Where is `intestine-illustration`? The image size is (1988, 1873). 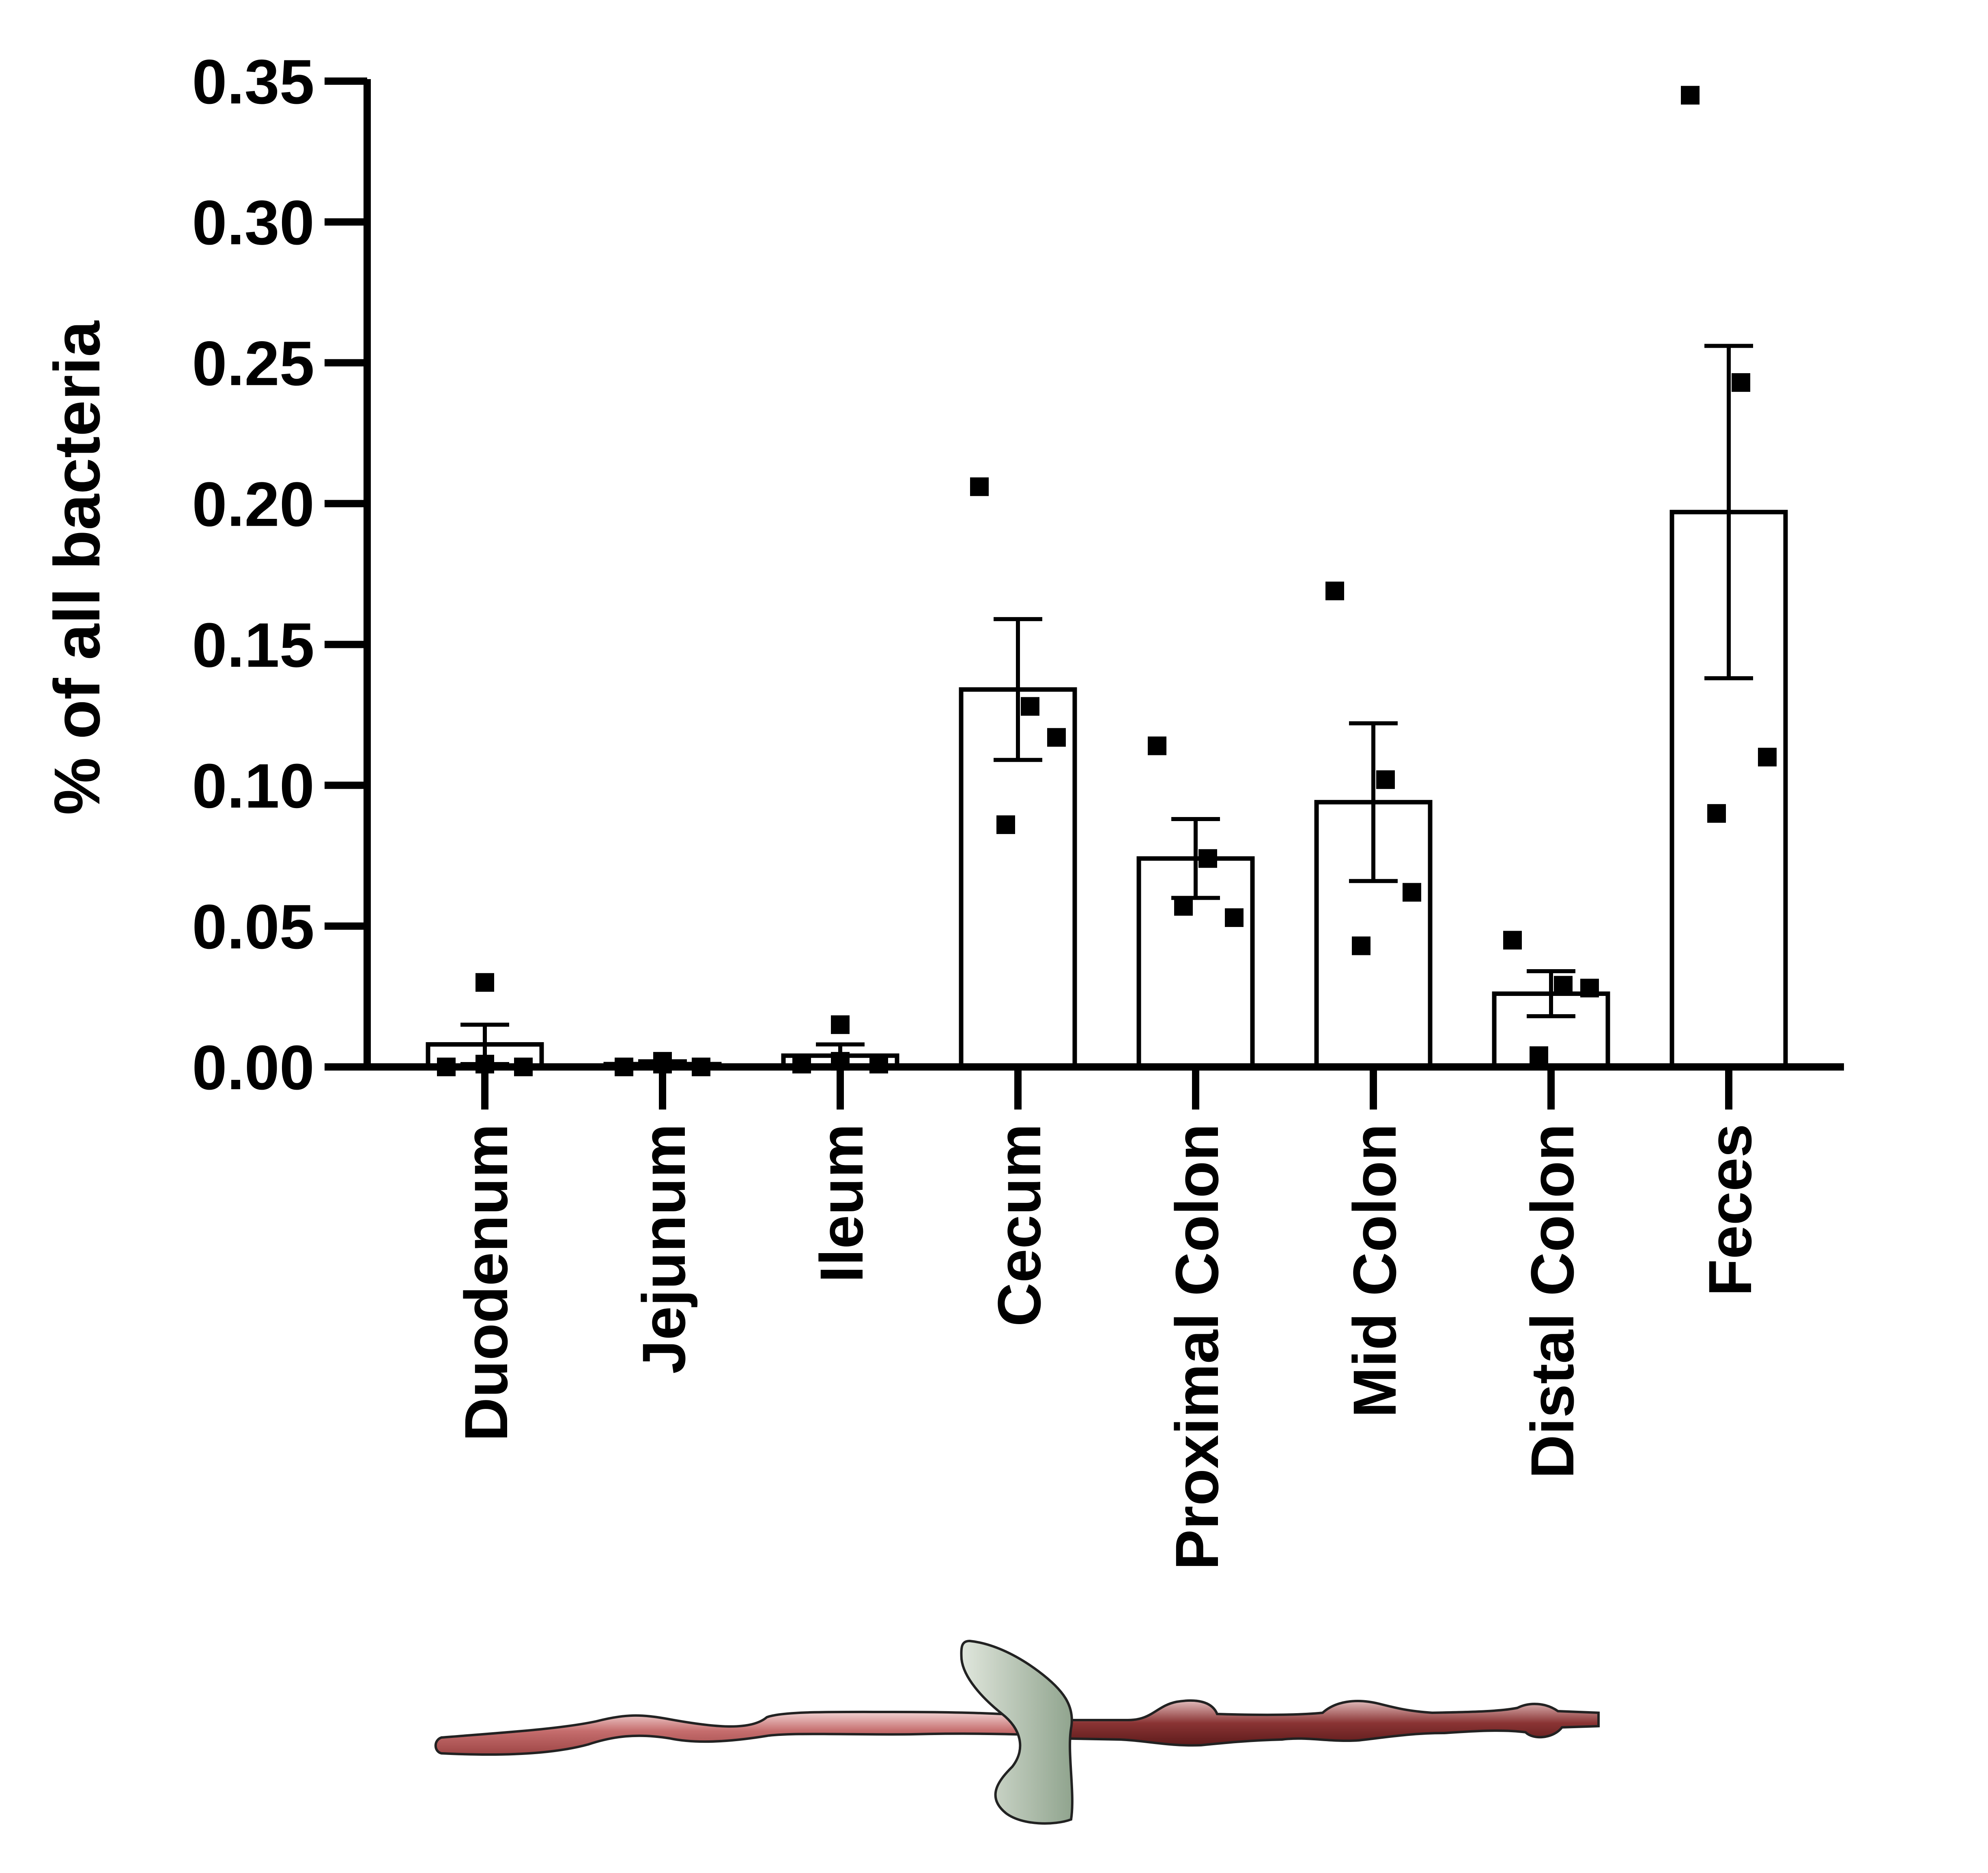 intestine-illustration is located at coordinates (1017, 1732).